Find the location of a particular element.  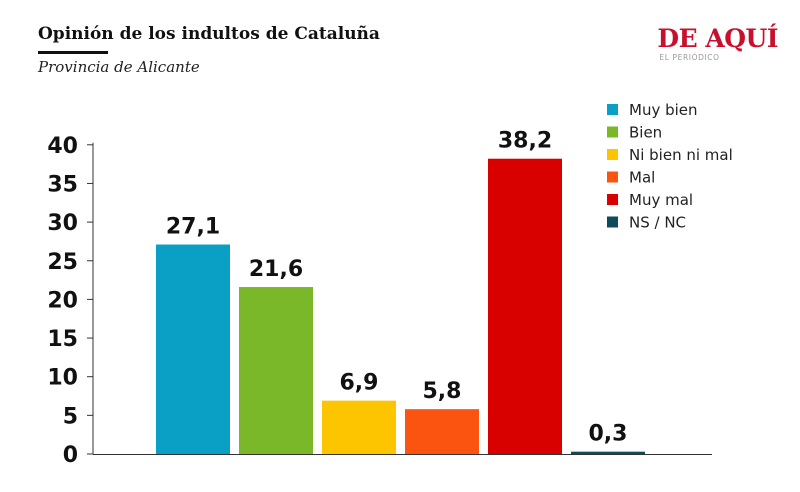

legend-label: Muy bien is located at coordinates (663, 110).